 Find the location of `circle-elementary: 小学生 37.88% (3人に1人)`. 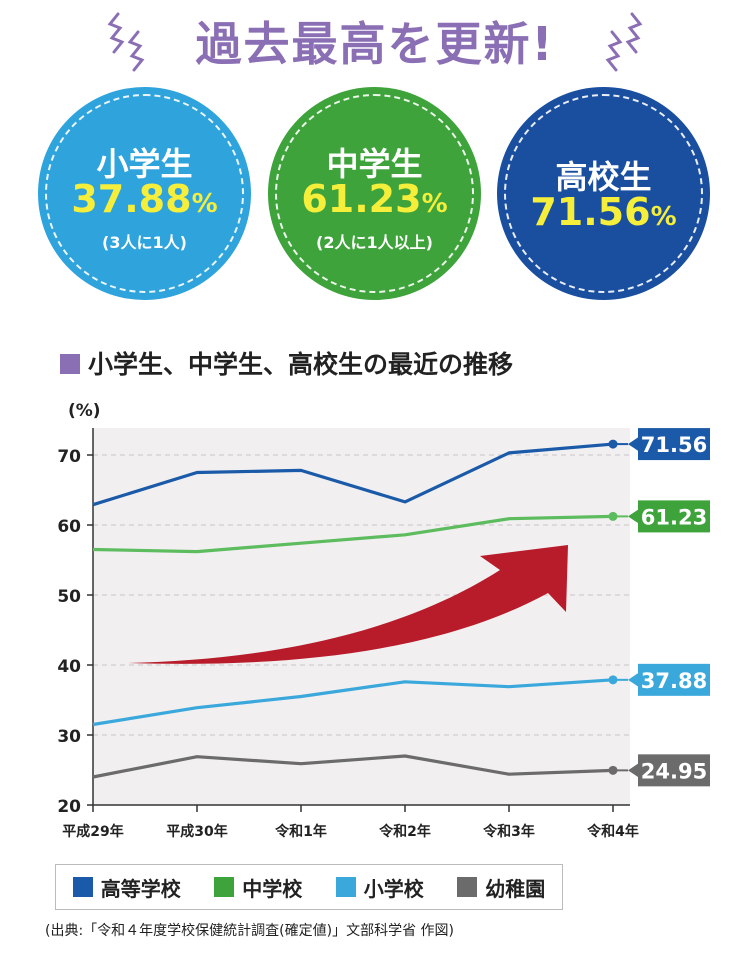

circle-elementary: 小学生 37.88% (3人に1人) is located at coordinates (144, 193).